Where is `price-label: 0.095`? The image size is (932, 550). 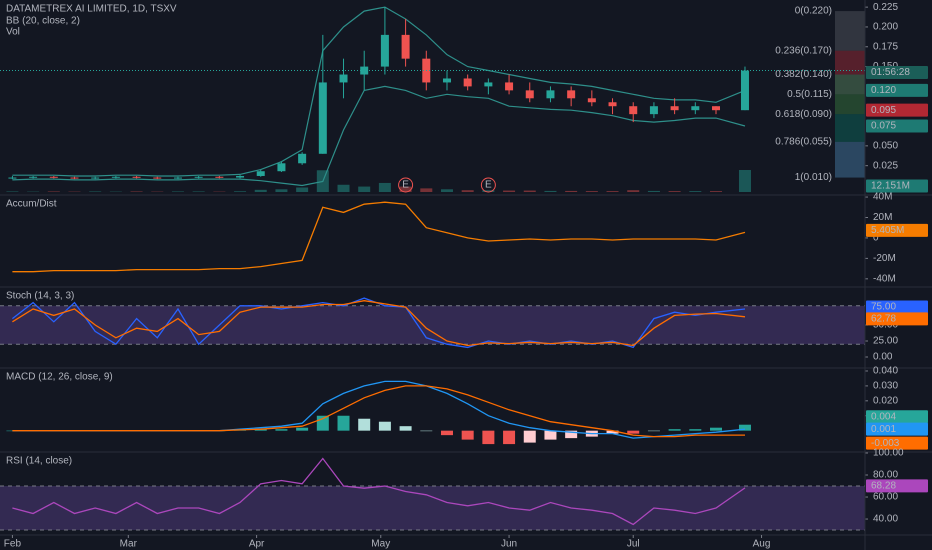
price-label: 0.095 is located at coordinates (883, 110).